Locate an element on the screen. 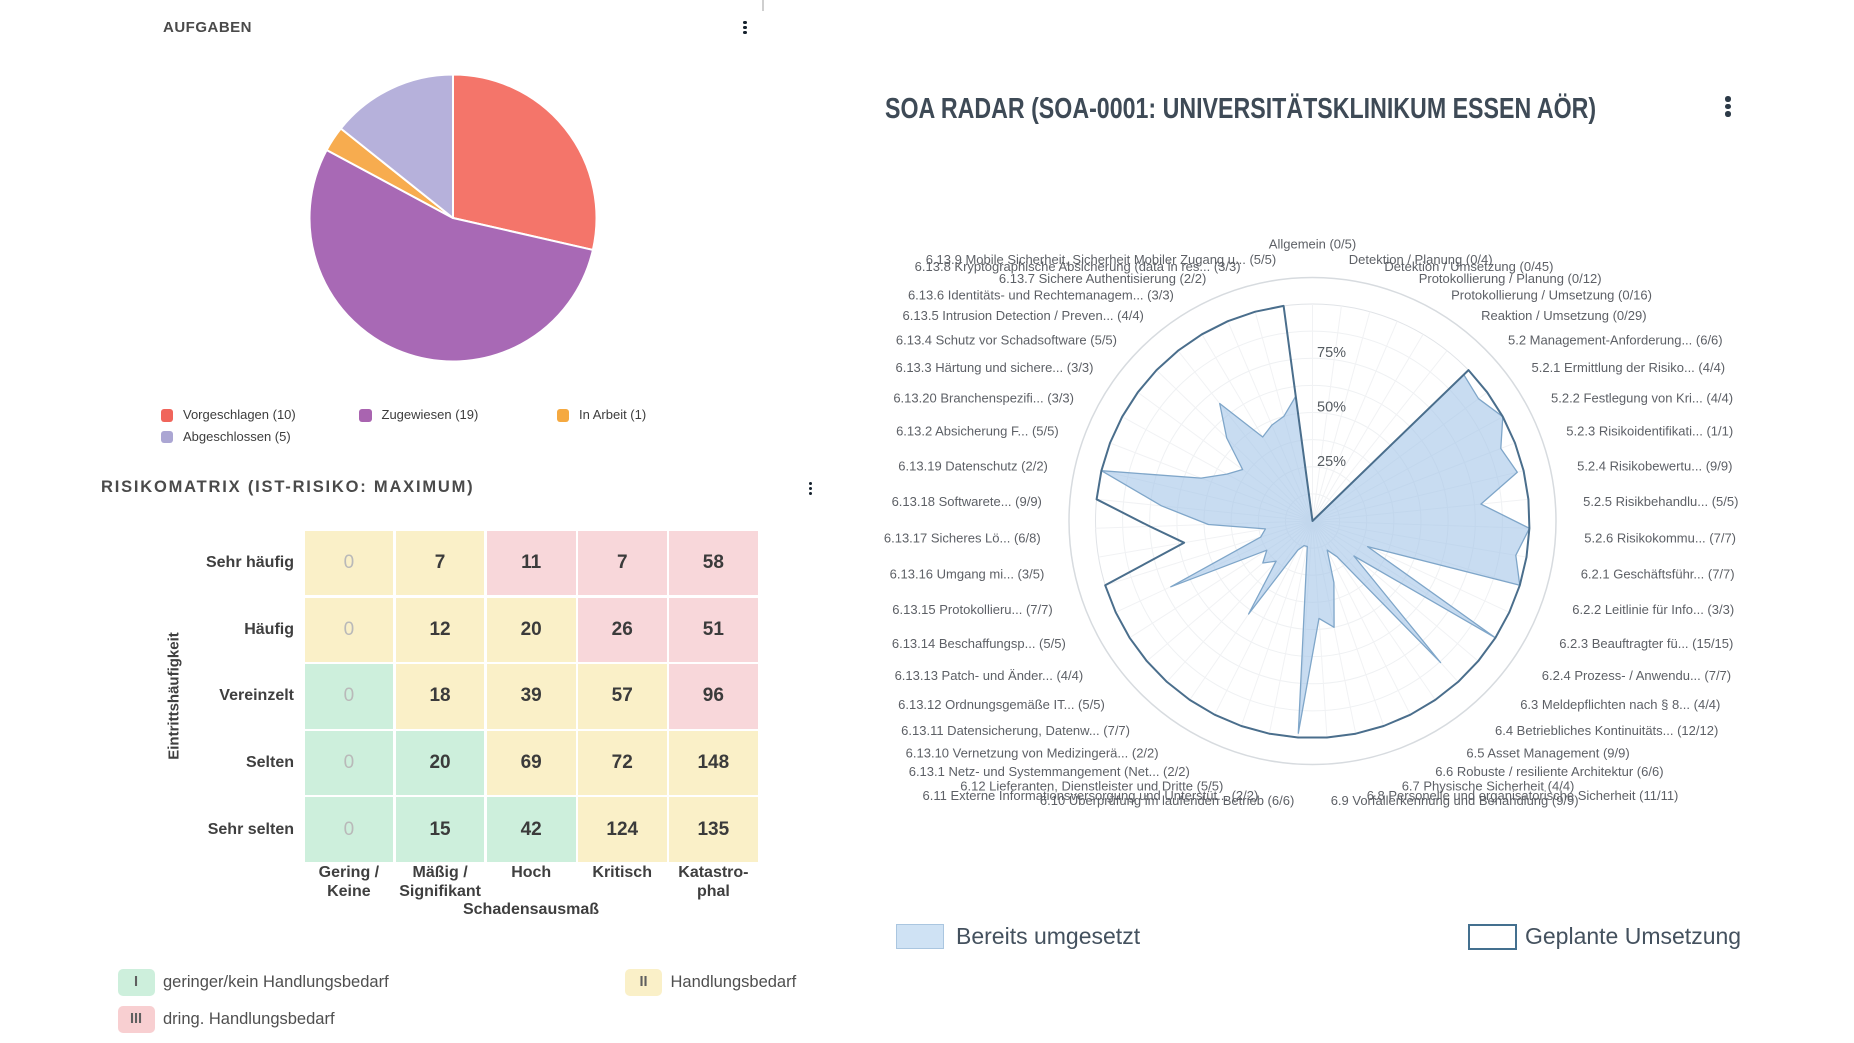 The height and width of the screenshot is (1043, 1854). svg-text: 75% is located at coordinates (1331, 353).